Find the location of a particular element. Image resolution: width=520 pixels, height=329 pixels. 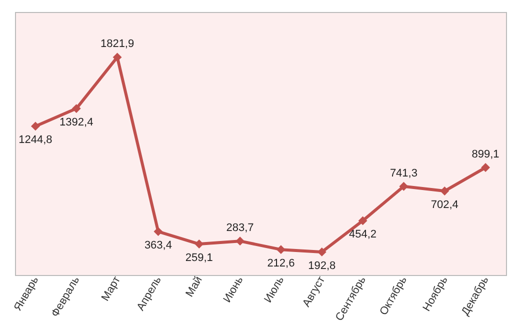

data-label: 212,6 is located at coordinates (281, 264).